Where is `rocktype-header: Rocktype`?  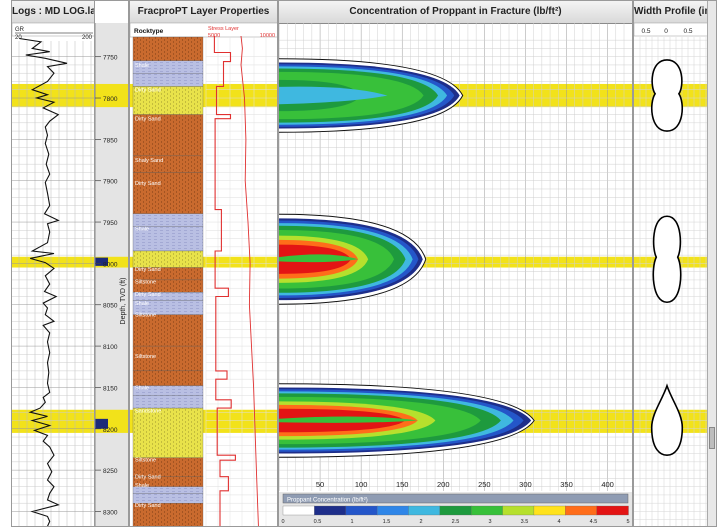 rocktype-header: Rocktype is located at coordinates (149, 31).